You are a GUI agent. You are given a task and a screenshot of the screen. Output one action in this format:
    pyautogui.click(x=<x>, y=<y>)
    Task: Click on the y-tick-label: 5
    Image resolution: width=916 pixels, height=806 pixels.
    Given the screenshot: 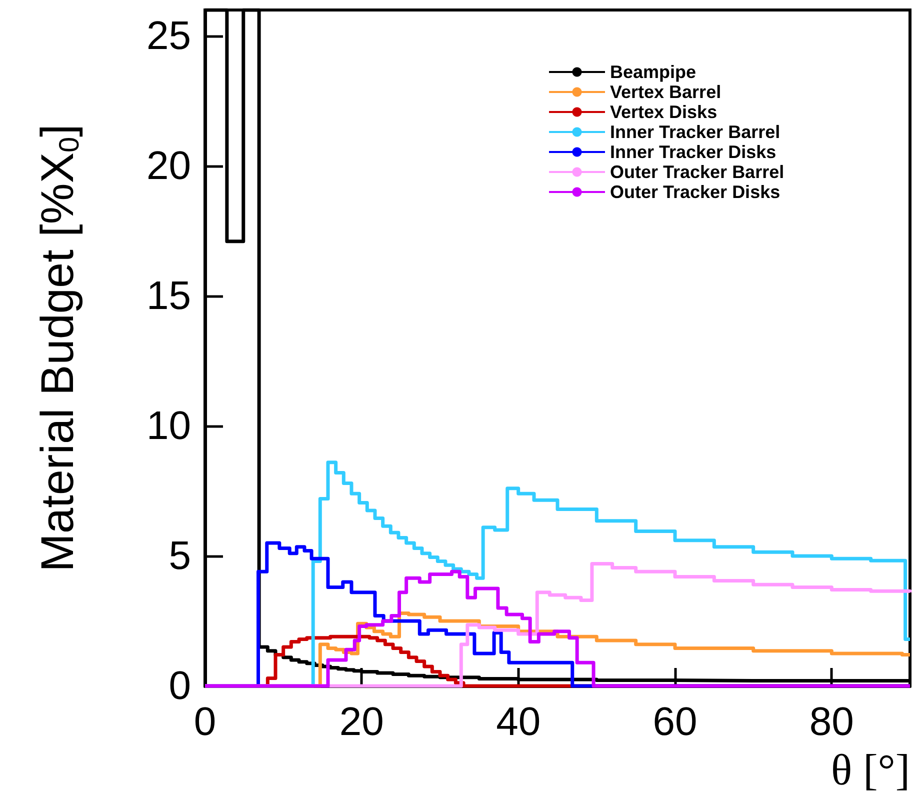 What is the action you would take?
    pyautogui.click(x=179, y=556)
    